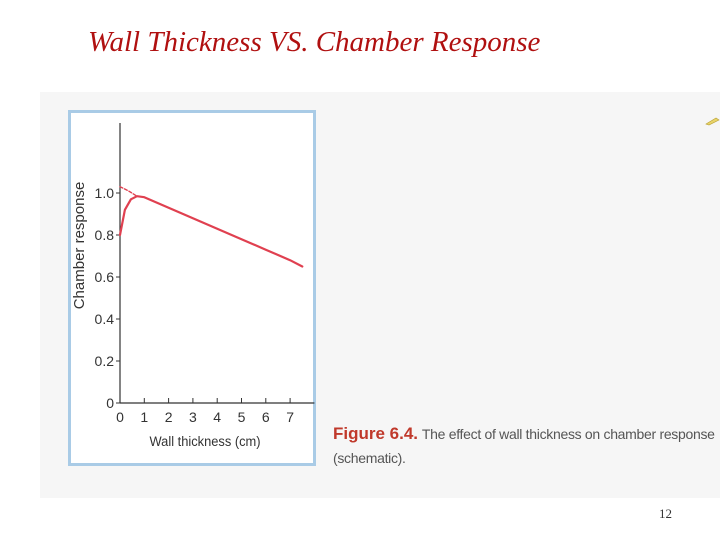 The image size is (720, 540). What do you see at coordinates (105, 319) in the screenshot?
I see `y-tick-label: 0.4` at bounding box center [105, 319].